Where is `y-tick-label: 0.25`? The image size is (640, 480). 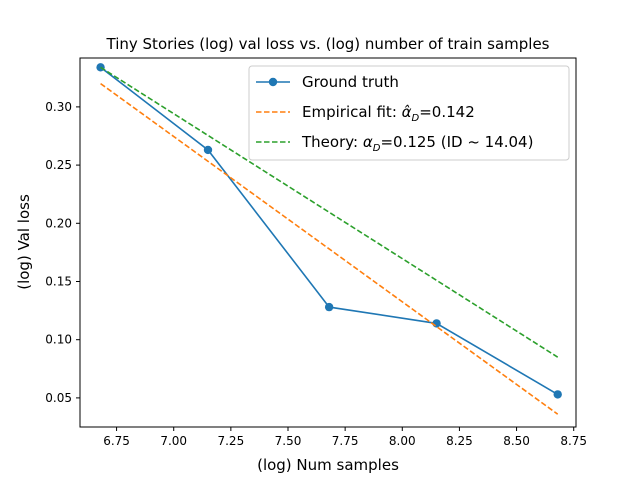 y-tick-label: 0.25 is located at coordinates (58, 165).